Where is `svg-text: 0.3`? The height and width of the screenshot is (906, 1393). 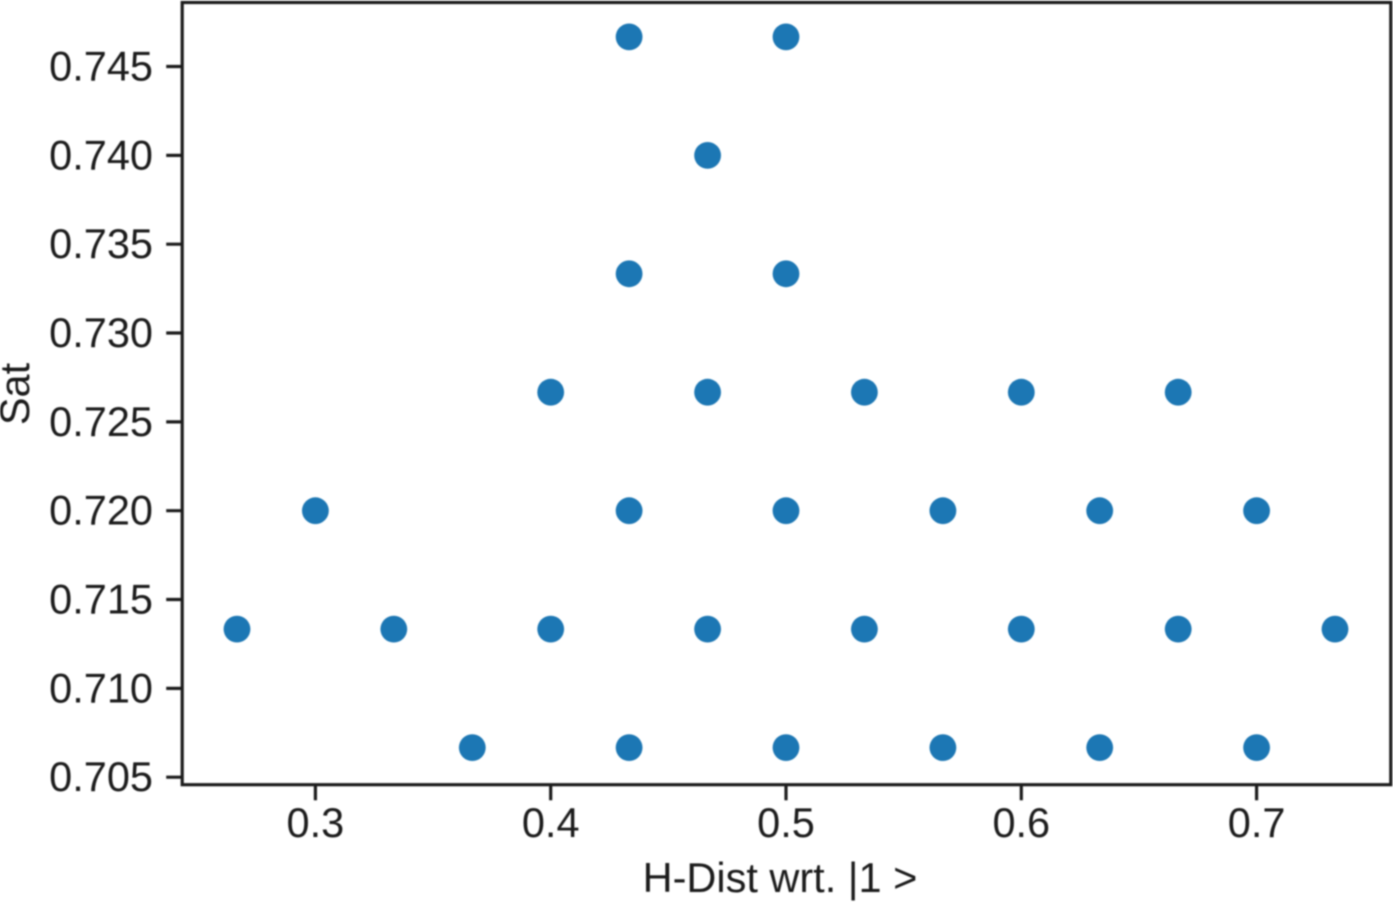 svg-text: 0.3 is located at coordinates (316, 822).